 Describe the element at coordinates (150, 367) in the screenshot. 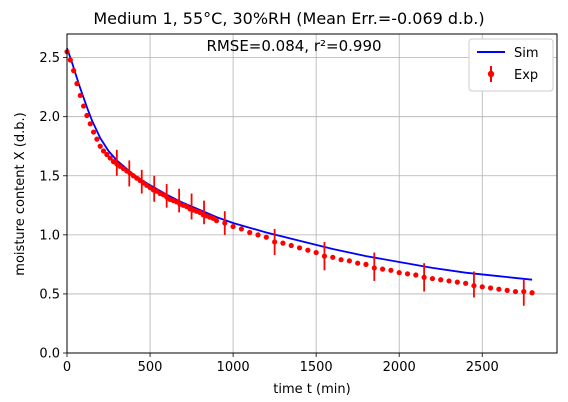

I see `x-tick-label: 500` at that location.